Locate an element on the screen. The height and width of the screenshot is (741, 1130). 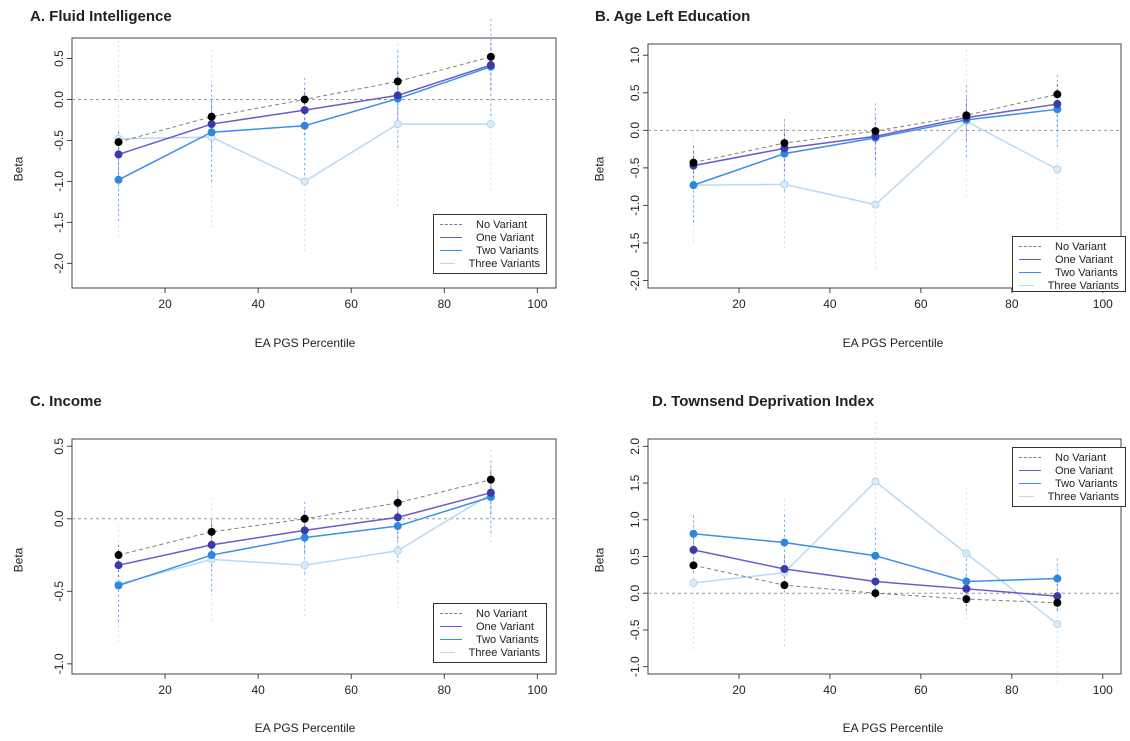
y-tick-label: 1.5 is located at coordinates (635, 482).